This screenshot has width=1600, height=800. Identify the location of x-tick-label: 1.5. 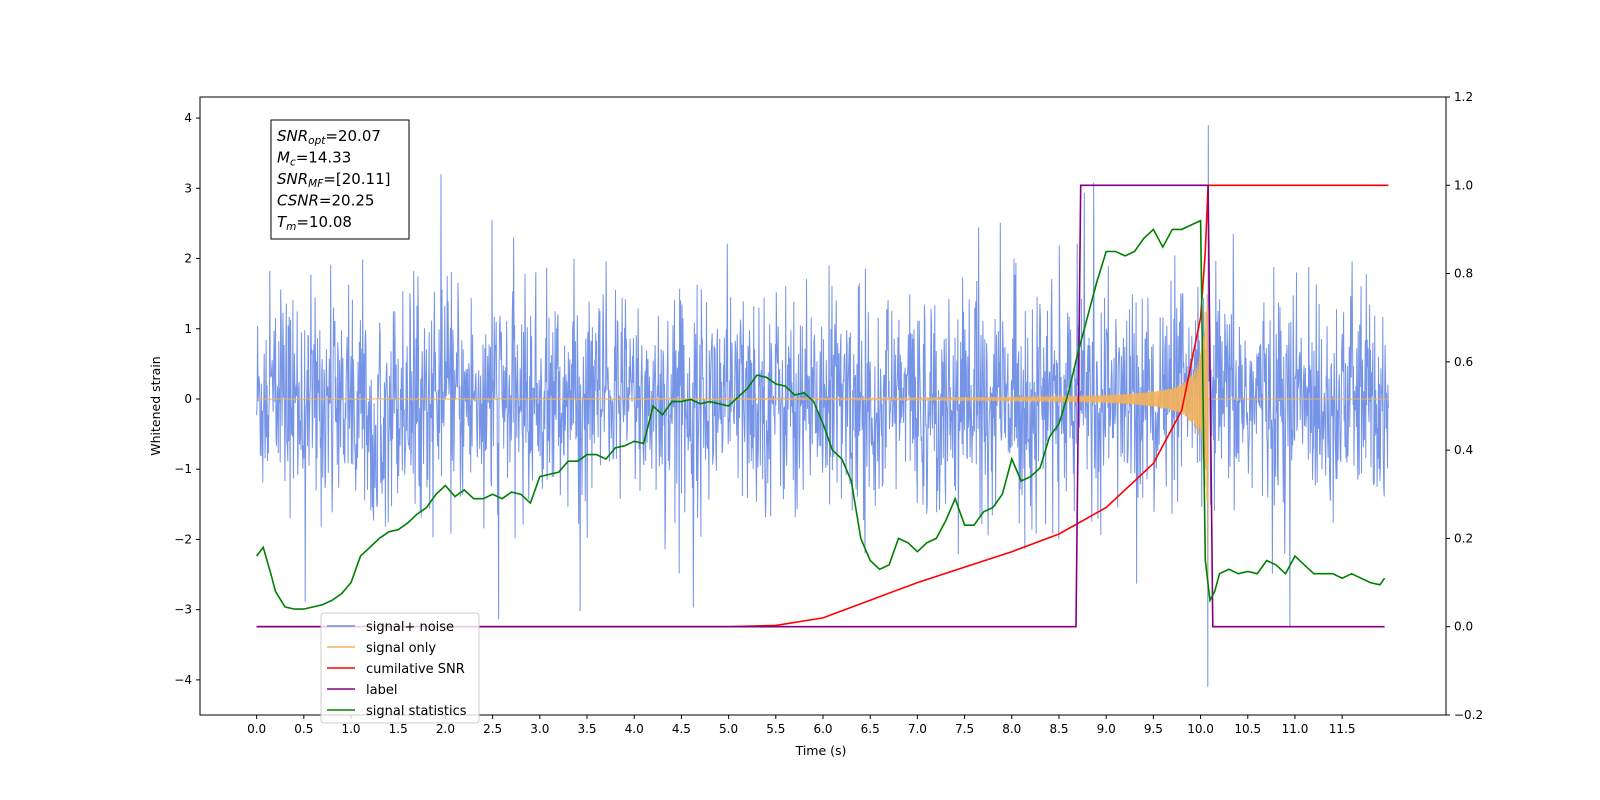
(398, 729).